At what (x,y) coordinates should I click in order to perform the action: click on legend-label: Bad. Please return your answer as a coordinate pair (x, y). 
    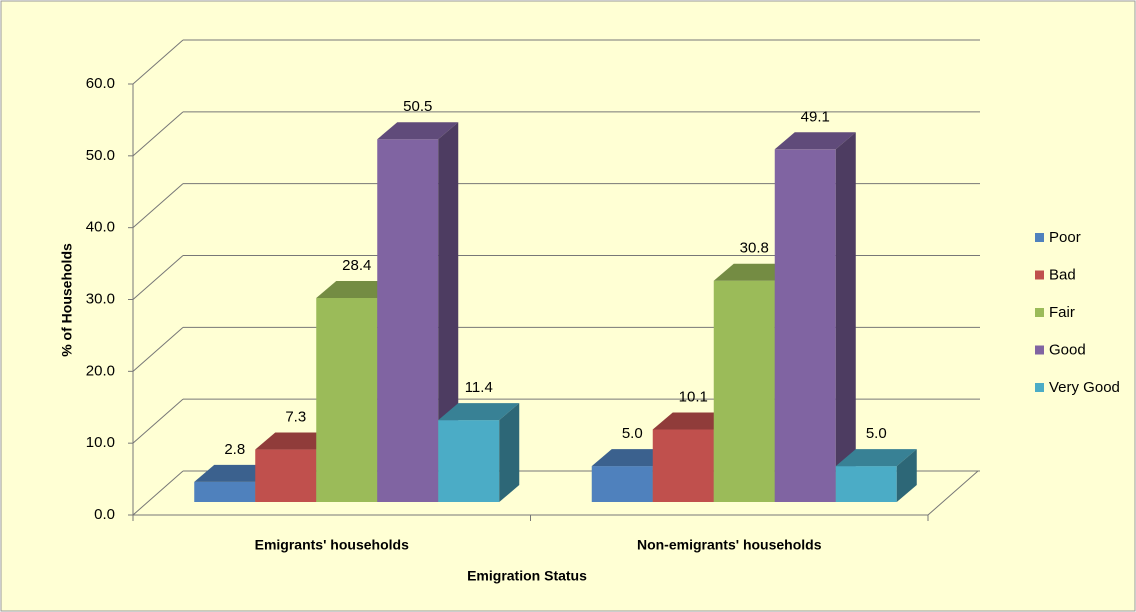
    Looking at the image, I should click on (1062, 274).